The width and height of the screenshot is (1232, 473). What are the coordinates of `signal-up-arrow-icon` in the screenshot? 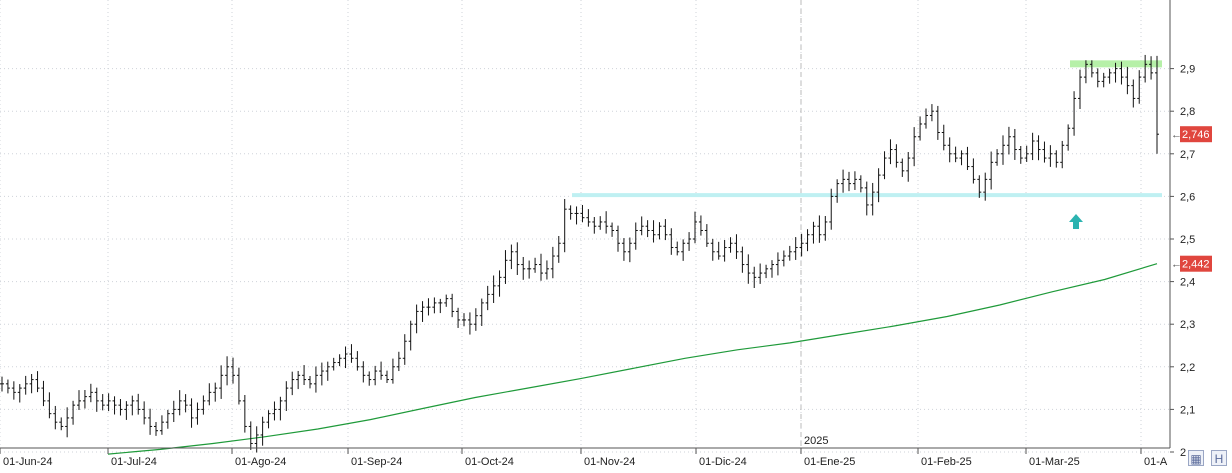 It's located at (1076, 221).